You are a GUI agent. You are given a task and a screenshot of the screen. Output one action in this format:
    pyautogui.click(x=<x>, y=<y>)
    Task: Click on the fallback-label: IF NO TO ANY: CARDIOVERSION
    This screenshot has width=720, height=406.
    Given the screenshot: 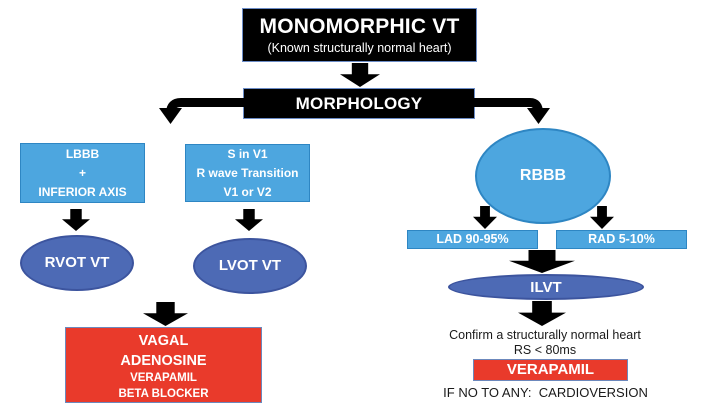 What is the action you would take?
    pyautogui.click(x=545, y=392)
    